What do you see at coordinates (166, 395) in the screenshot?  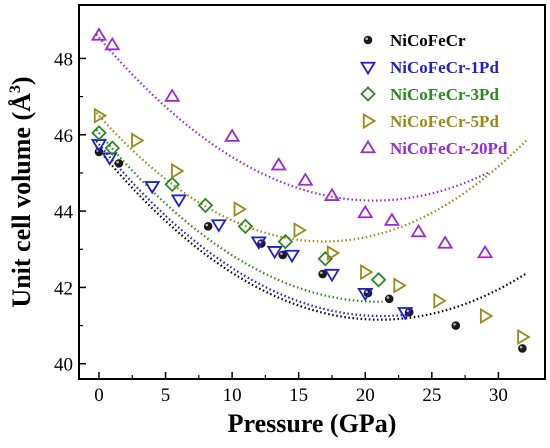 I see `x-tick-label-1: 5` at bounding box center [166, 395].